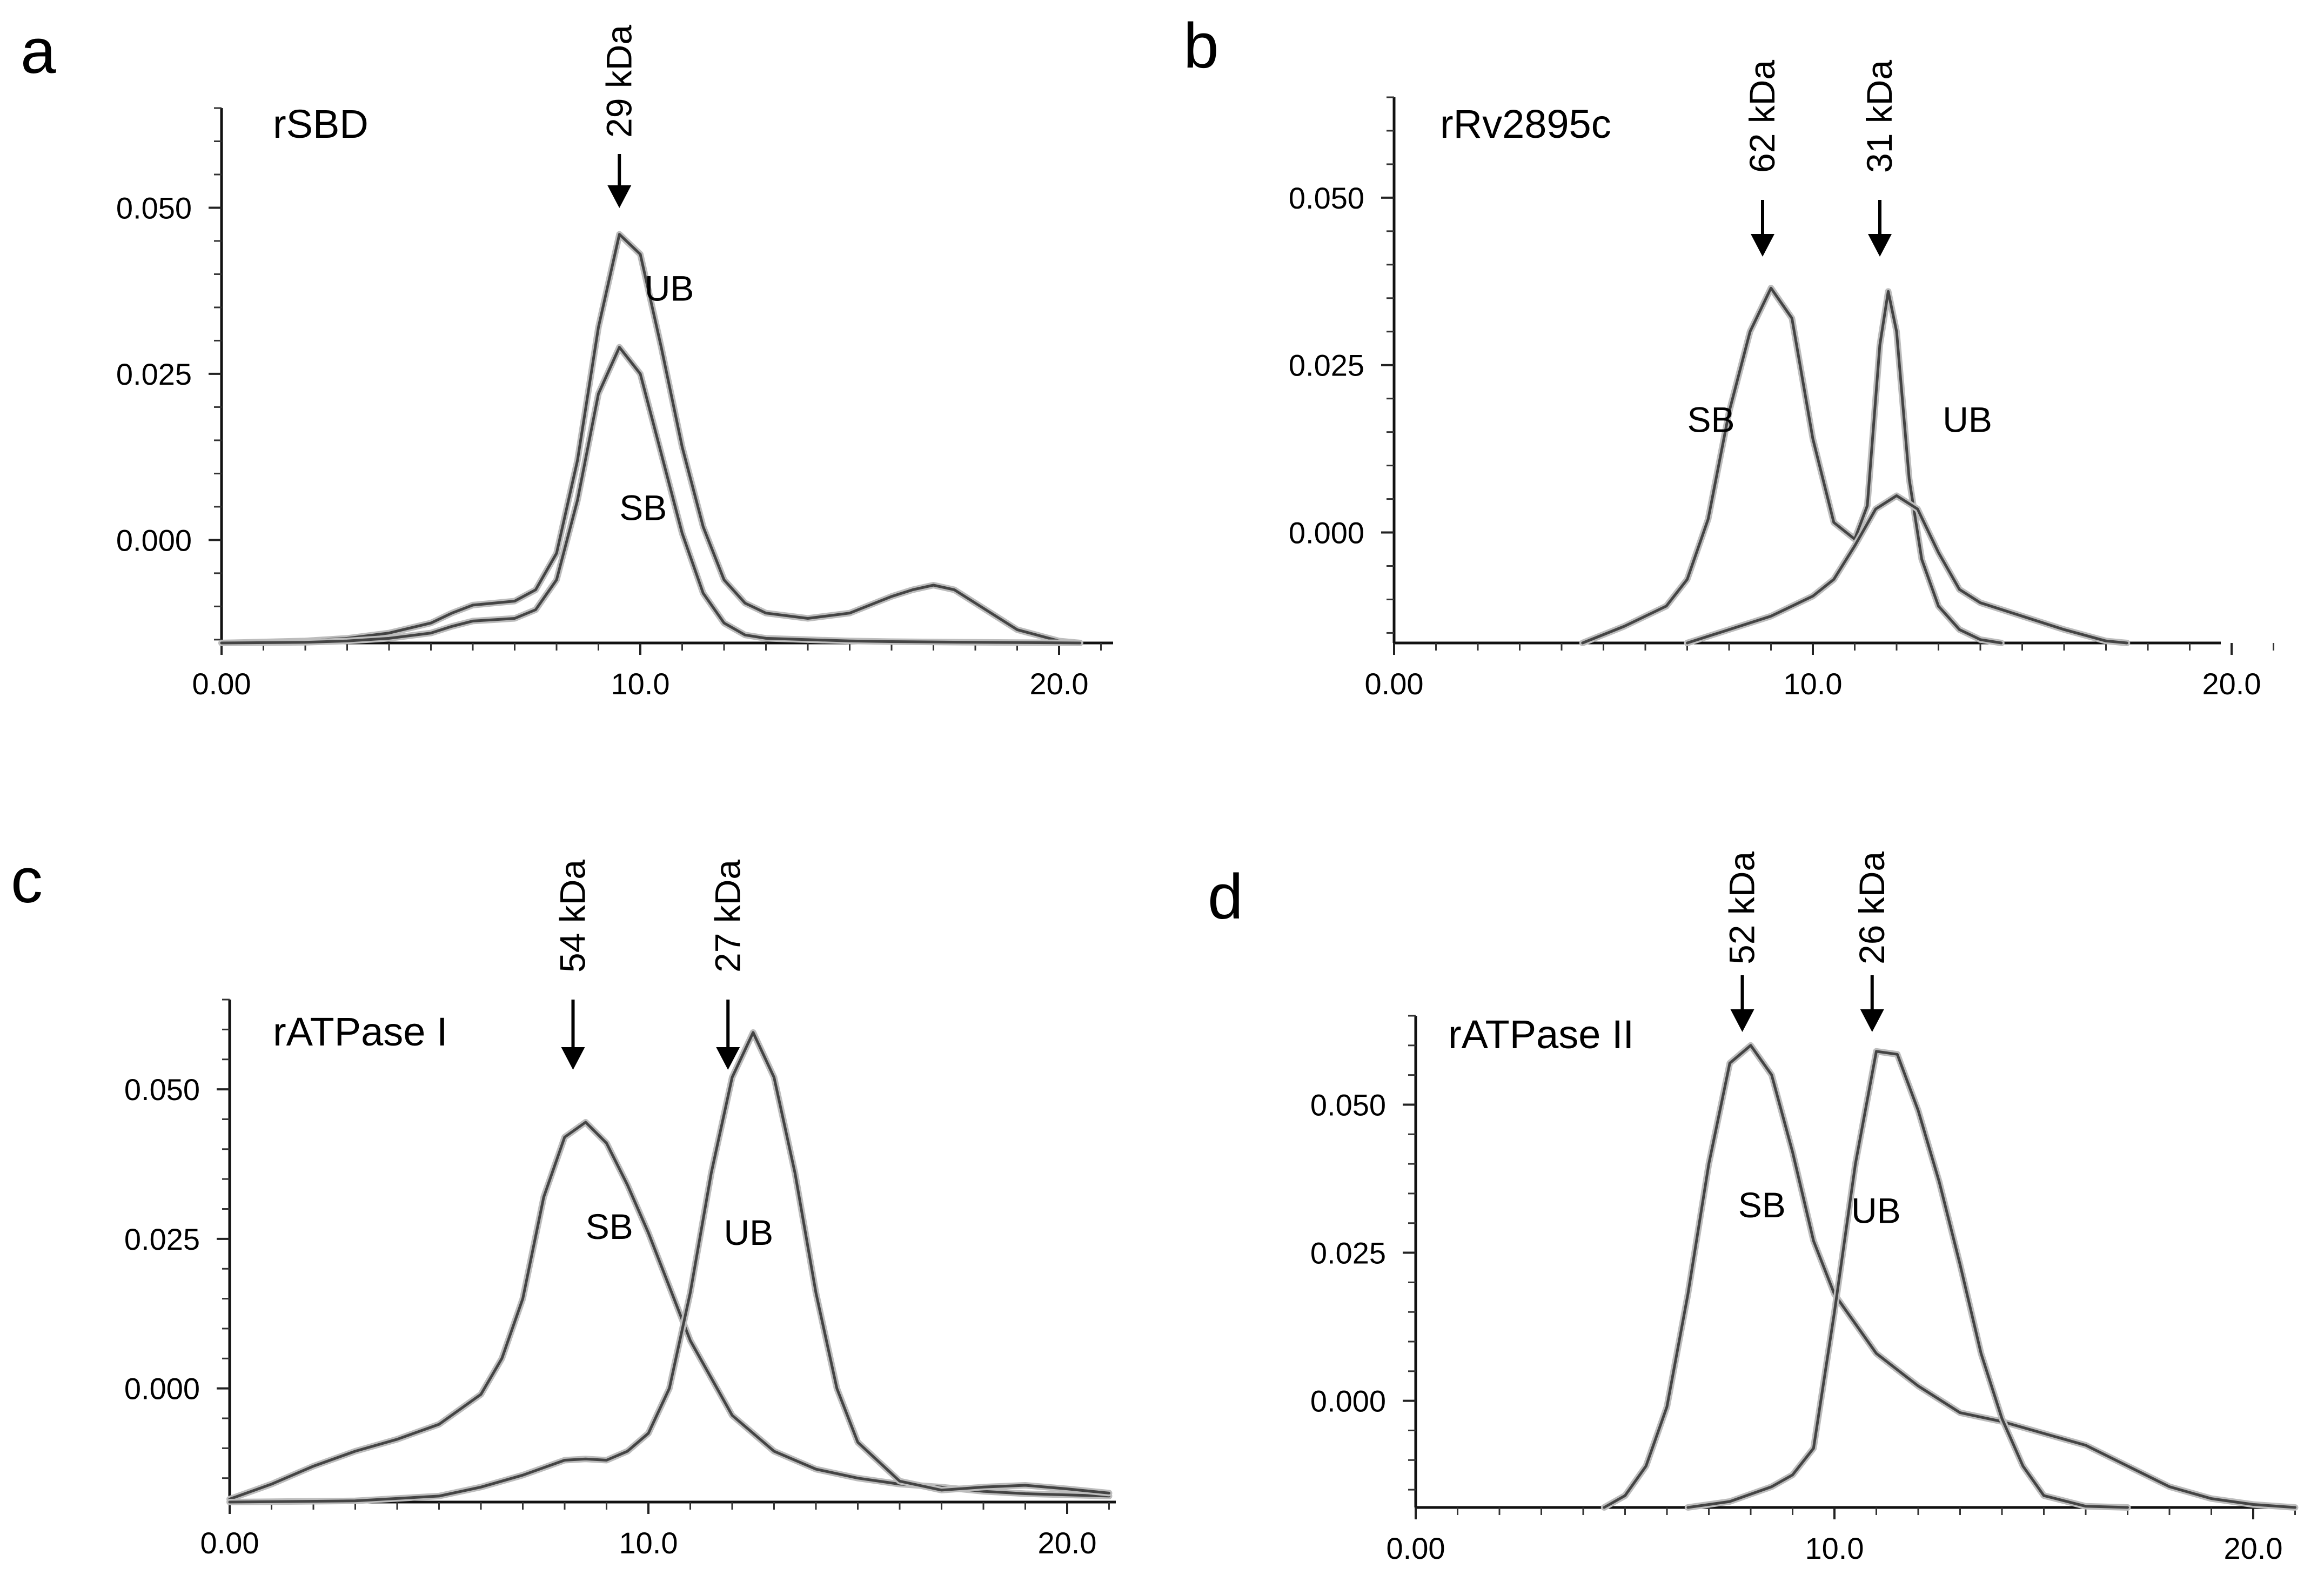 The height and width of the screenshot is (1575, 2324). I want to click on panel-letter-b: b, so click(1201, 46).